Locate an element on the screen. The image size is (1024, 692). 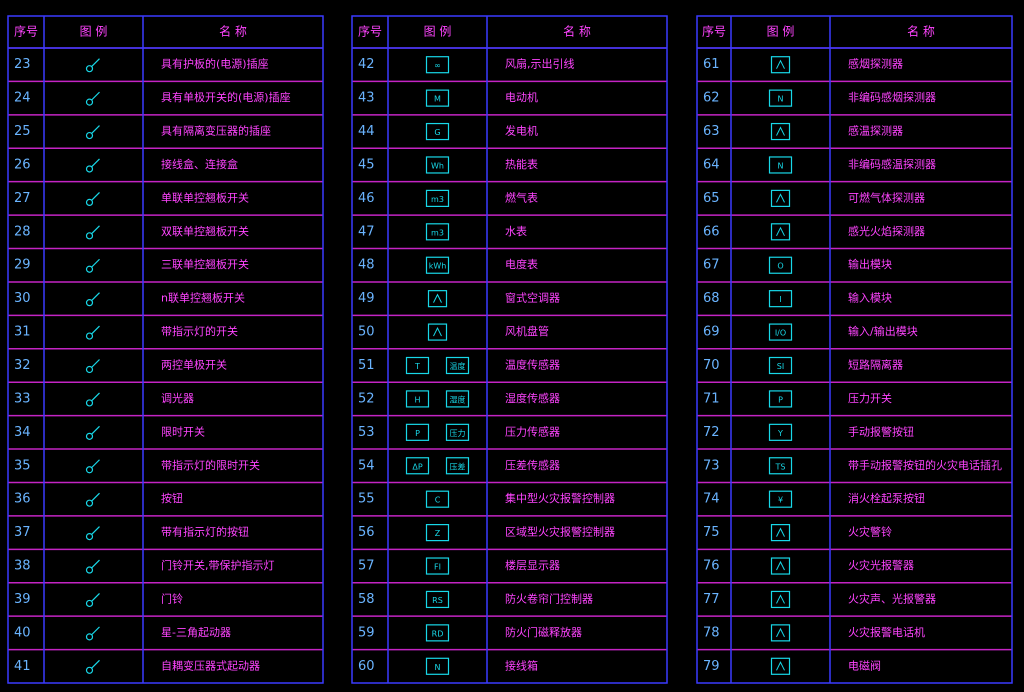
row-number: 30 is located at coordinates (22, 298).